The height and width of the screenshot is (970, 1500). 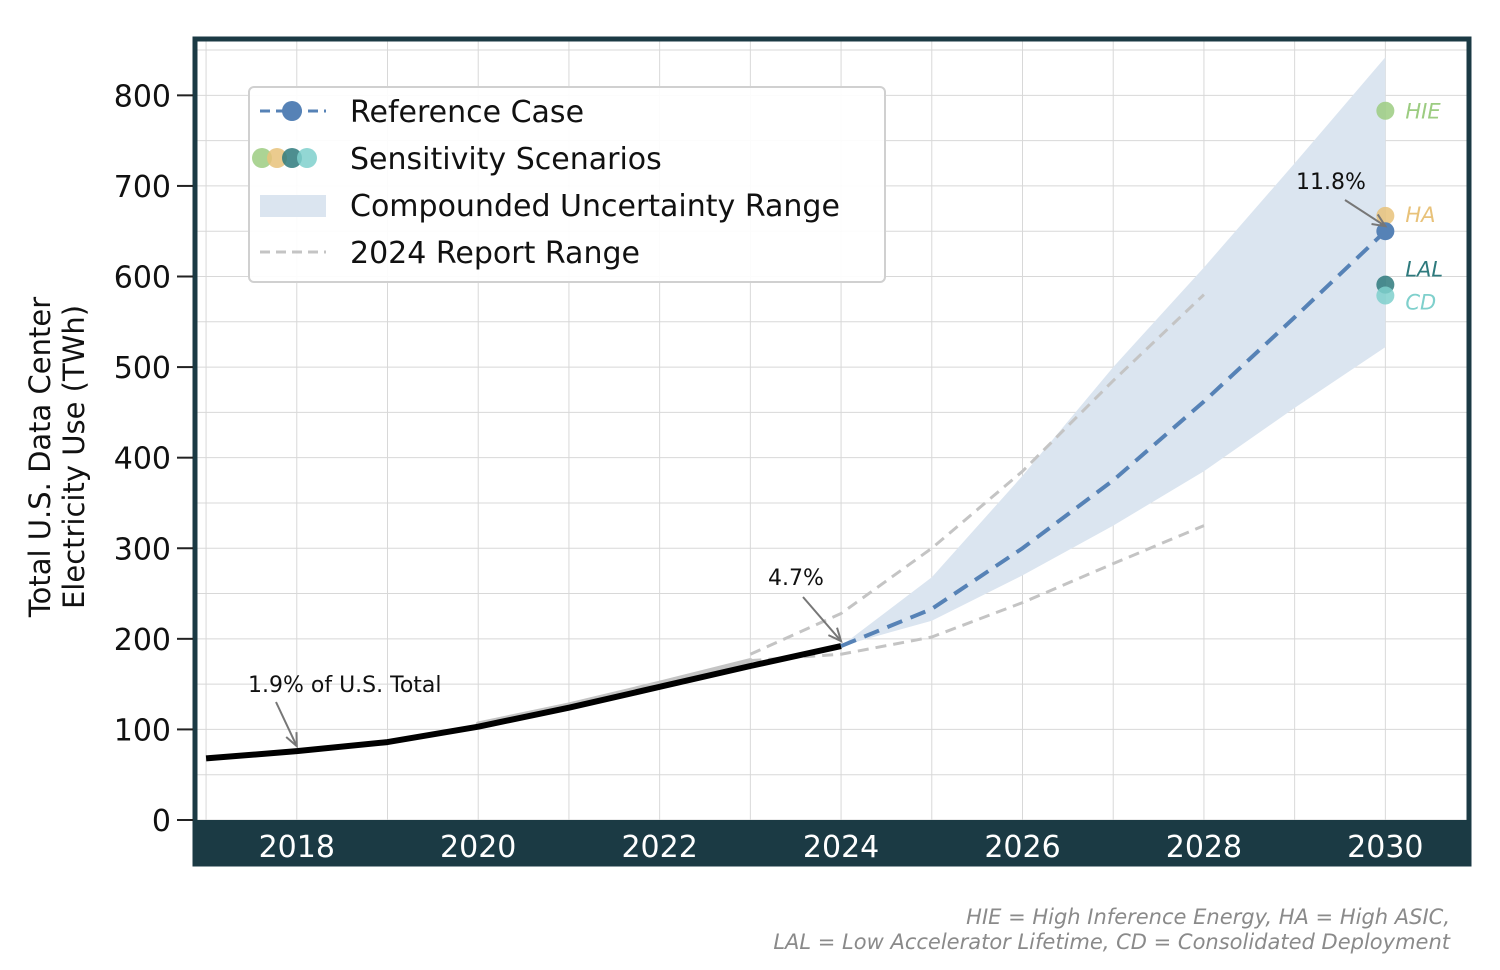 I want to click on legend-uncertainty-label: Compounded Uncertainty Range, so click(x=595, y=206).